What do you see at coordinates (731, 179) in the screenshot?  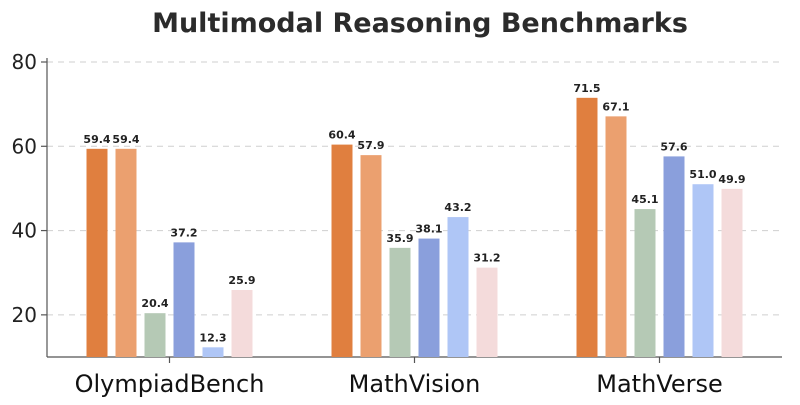 I see `data-label: 49.9` at bounding box center [731, 179].